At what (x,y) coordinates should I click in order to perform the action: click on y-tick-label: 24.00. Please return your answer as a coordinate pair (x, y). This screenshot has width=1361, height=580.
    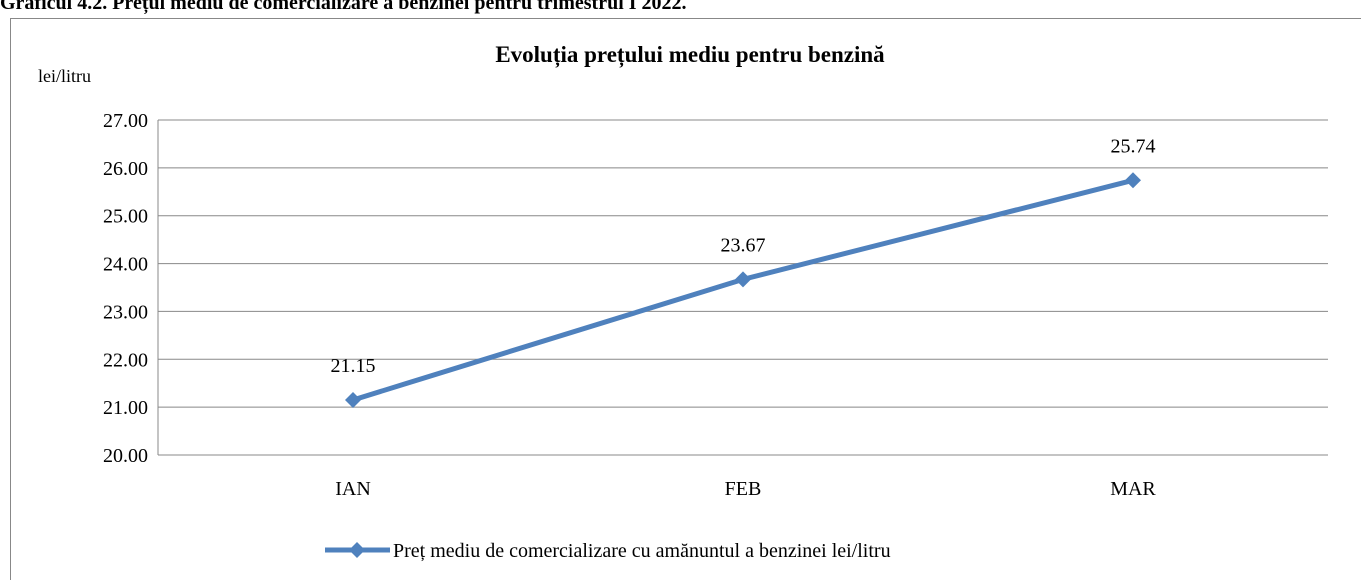
    Looking at the image, I should click on (125, 265).